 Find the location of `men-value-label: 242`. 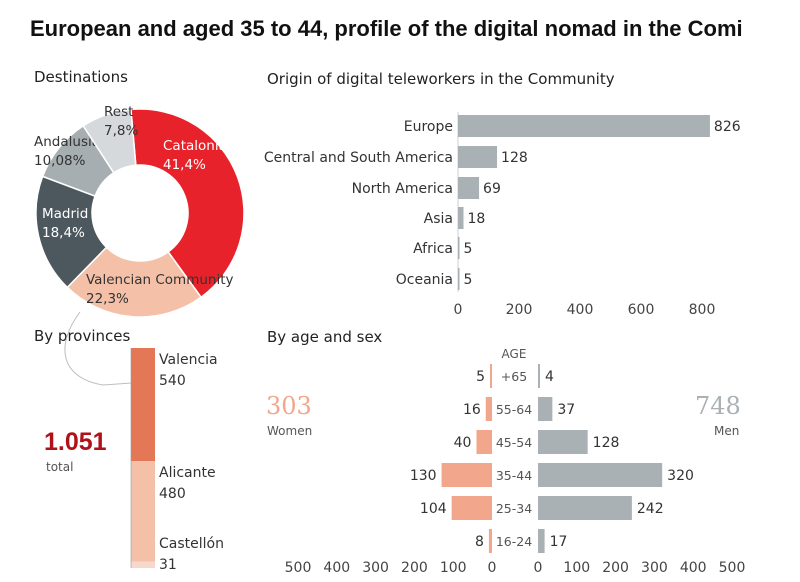

men-value-label: 242 is located at coordinates (650, 509).